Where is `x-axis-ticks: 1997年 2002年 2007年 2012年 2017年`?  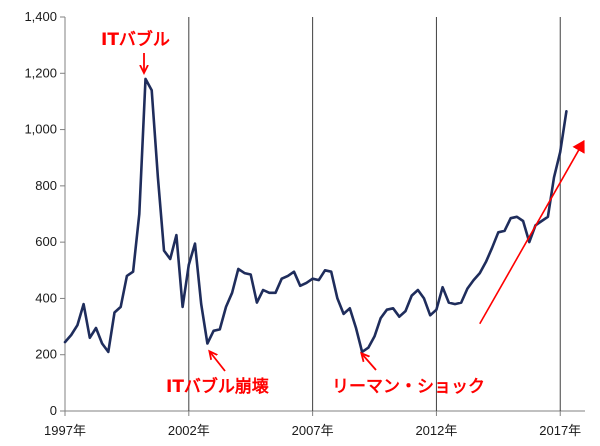 x-axis-ticks: 1997年 2002年 2007年 2012年 2017年 is located at coordinates (312, 424).